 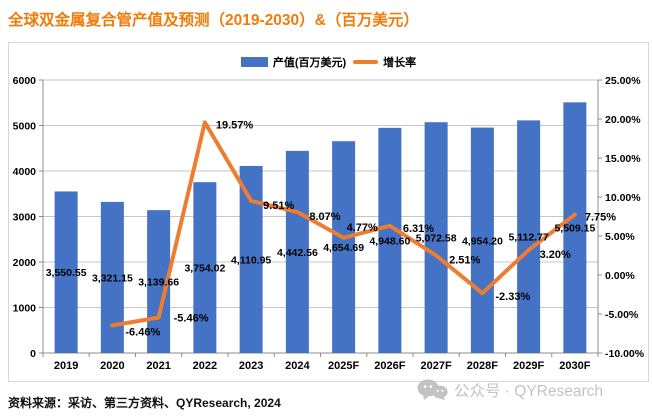 What do you see at coordinates (400, 63) in the screenshot?
I see `legend-line-label: 增长率` at bounding box center [400, 63].